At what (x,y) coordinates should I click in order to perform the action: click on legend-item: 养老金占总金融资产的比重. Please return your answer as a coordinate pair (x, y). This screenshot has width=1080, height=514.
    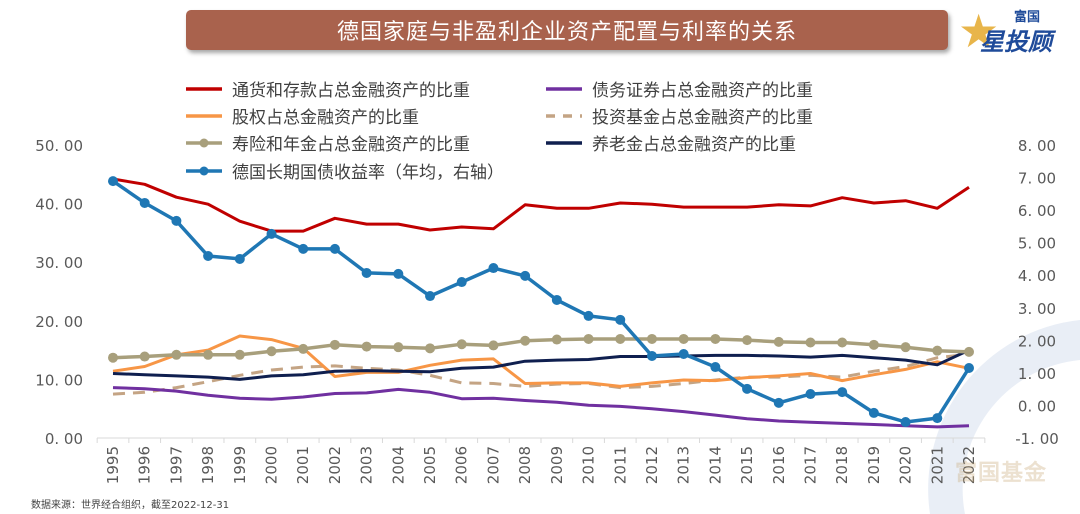
    Looking at the image, I should click on (670, 142).